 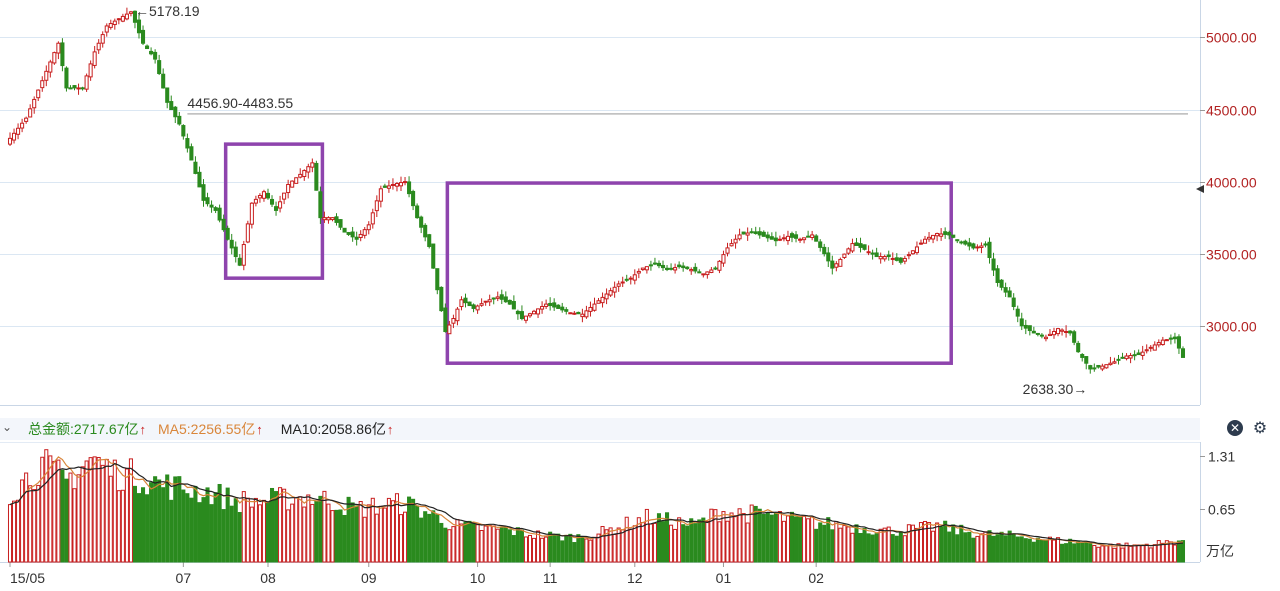 What do you see at coordinates (1231, 38) in the screenshot?
I see `y-tick-label: 5000.00` at bounding box center [1231, 38].